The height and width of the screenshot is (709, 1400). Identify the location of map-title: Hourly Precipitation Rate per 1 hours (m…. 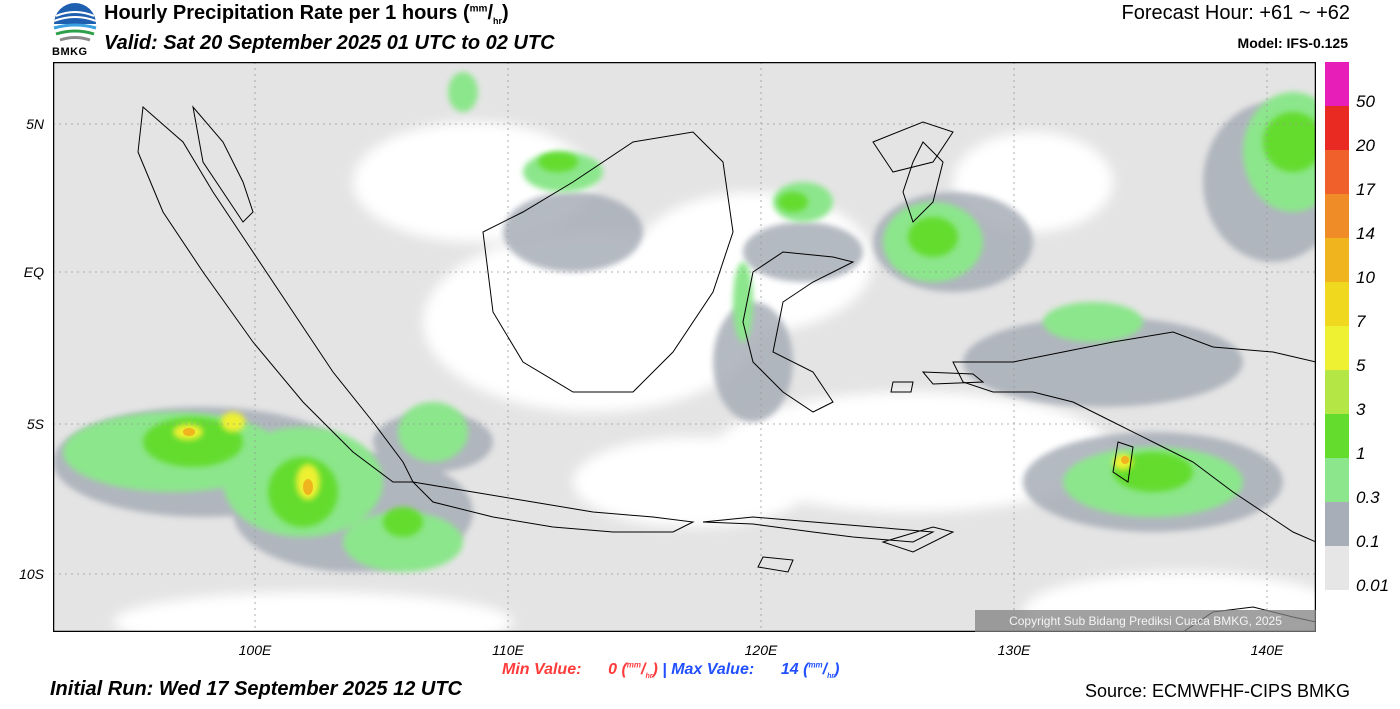
(306, 14).